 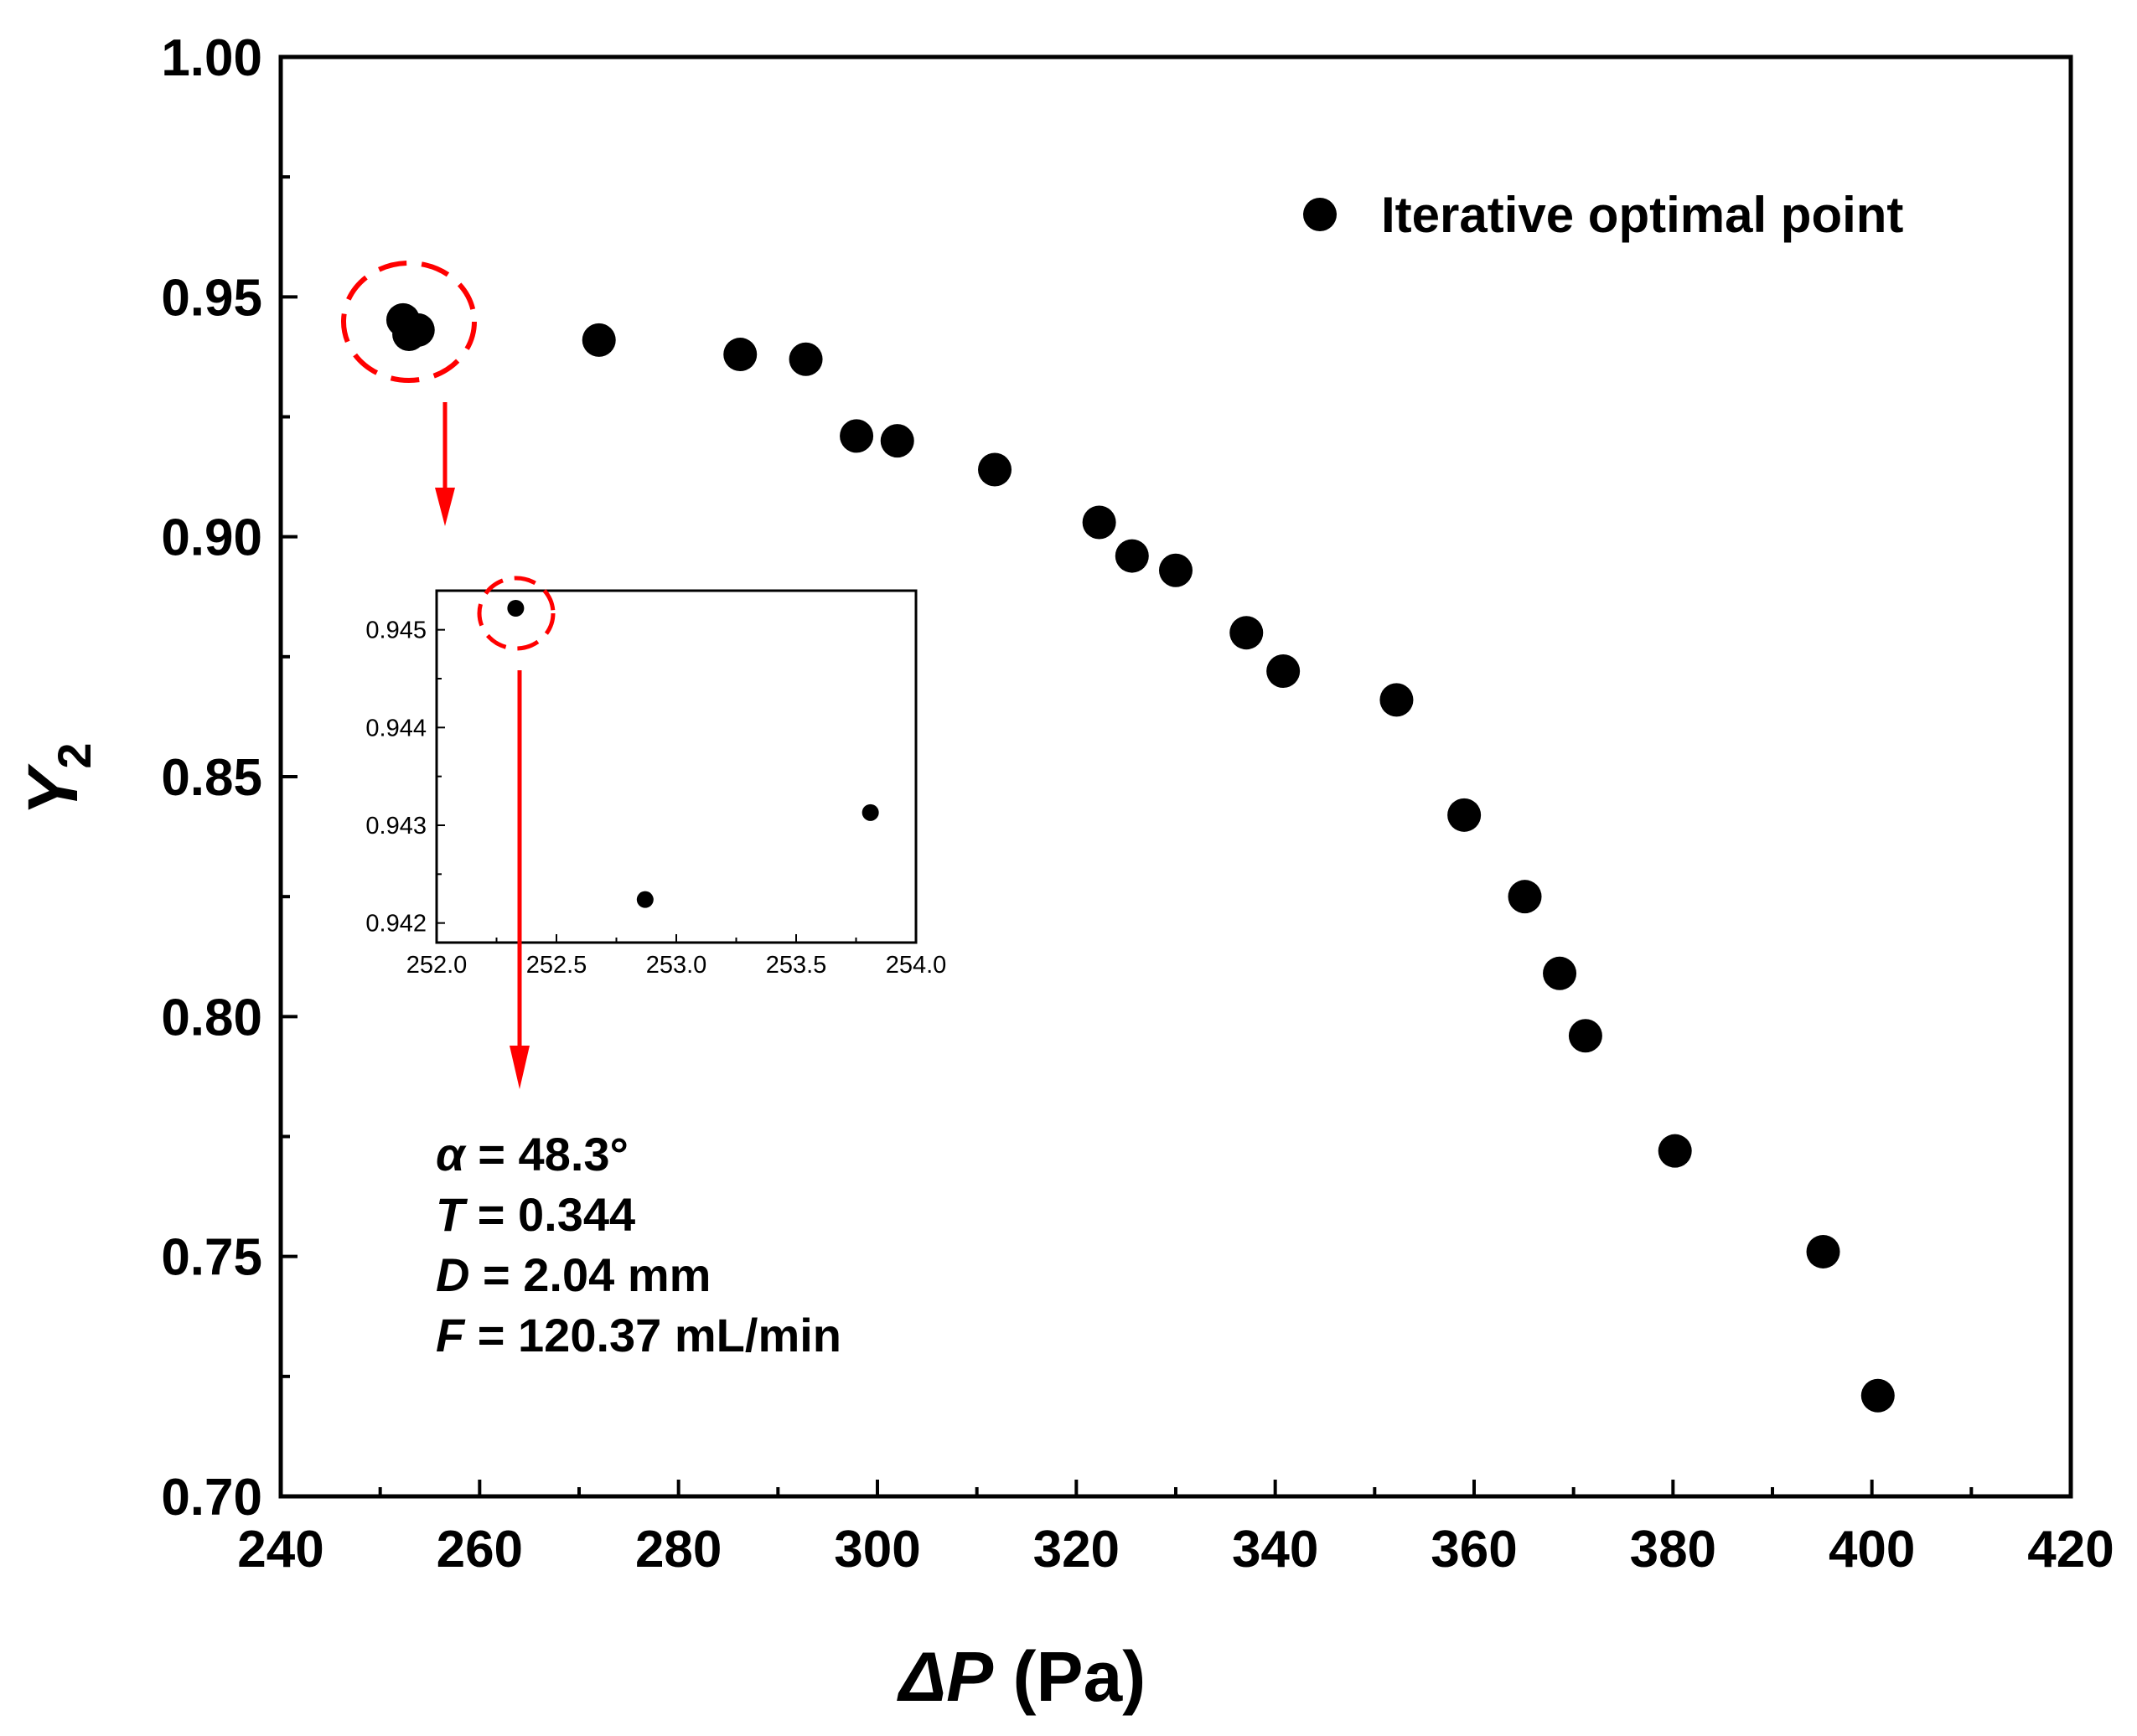 I want to click on x-tick-label: 260, so click(x=480, y=1549).